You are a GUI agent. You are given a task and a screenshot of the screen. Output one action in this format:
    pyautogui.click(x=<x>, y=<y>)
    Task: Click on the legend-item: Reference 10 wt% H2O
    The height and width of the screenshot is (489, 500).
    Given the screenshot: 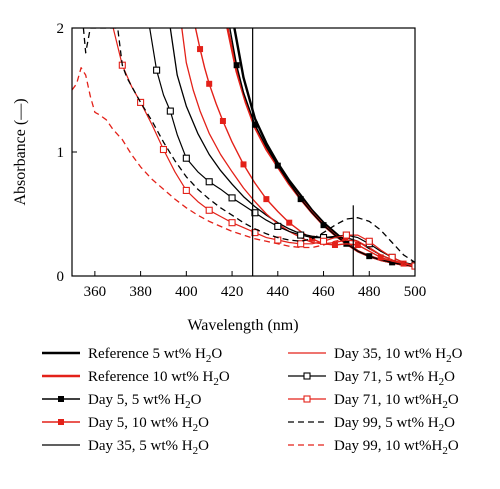 What is the action you would take?
    pyautogui.click(x=136, y=378)
    